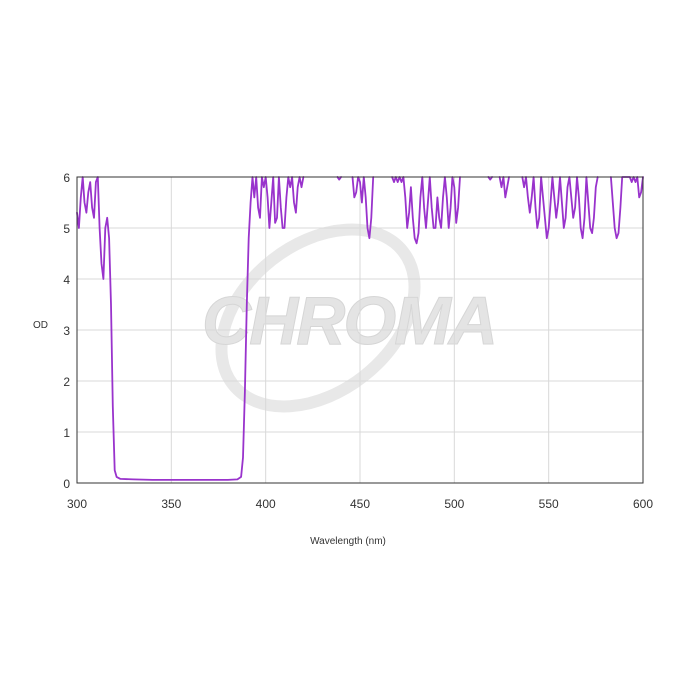  I want to click on x-tick-label: 550, so click(549, 504).